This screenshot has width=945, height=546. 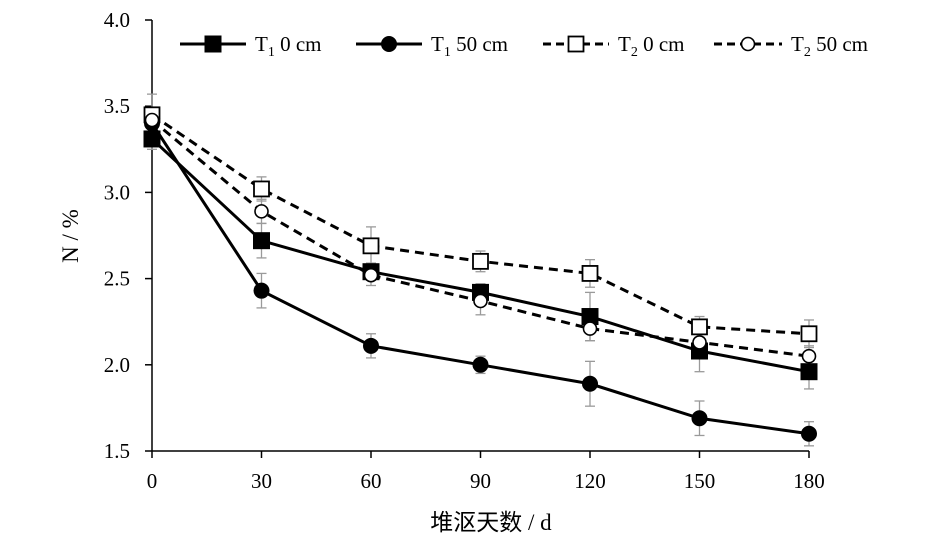 I want to click on legend-label-t2-50-cm: T2 50 cm, so click(x=829, y=46).